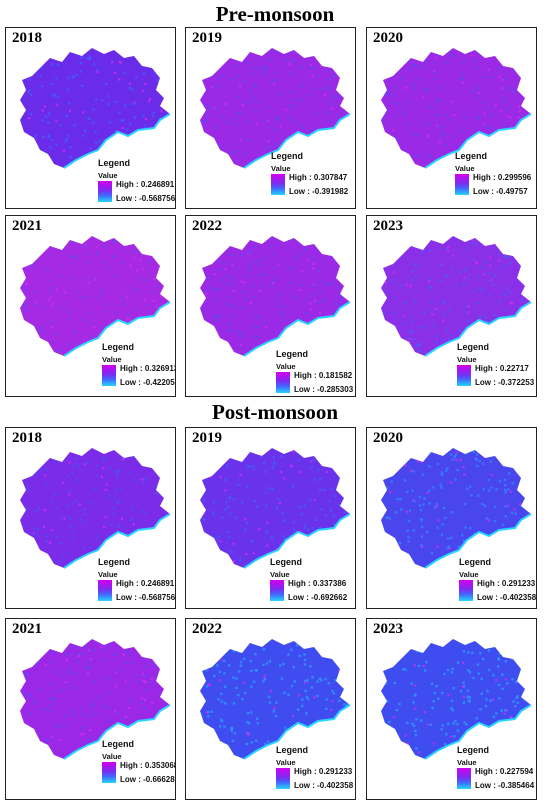 The height and width of the screenshot is (809, 550). I want to click on legend-low: Low : -0.422058, so click(148, 382).